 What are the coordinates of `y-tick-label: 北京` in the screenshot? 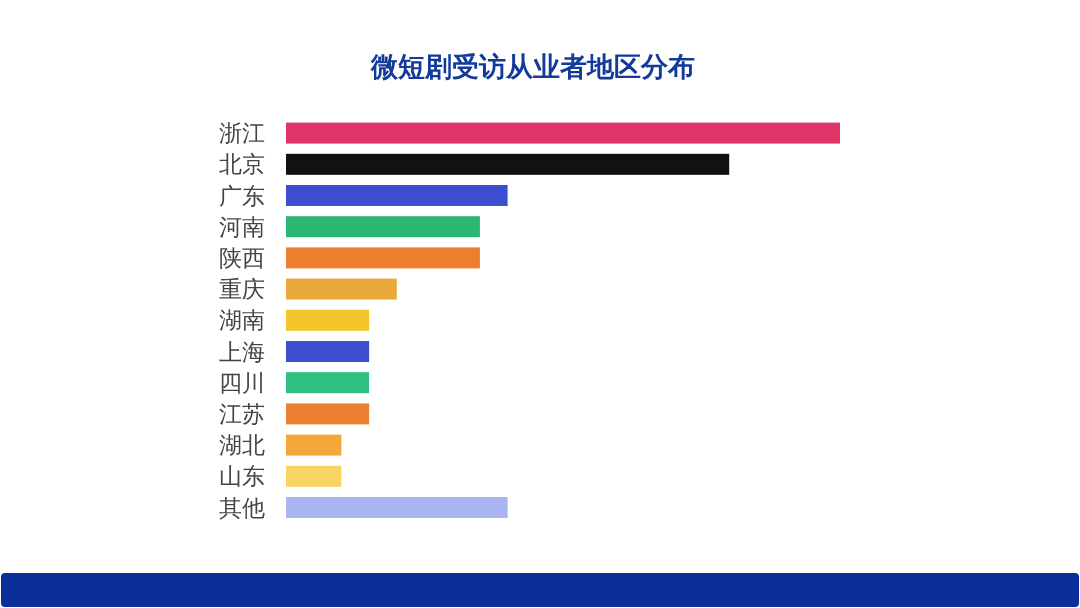 It's located at (242, 164).